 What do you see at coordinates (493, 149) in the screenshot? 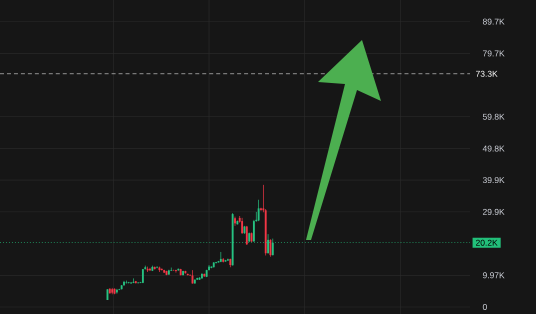
I see `y-tick-label: 49.8K` at bounding box center [493, 149].